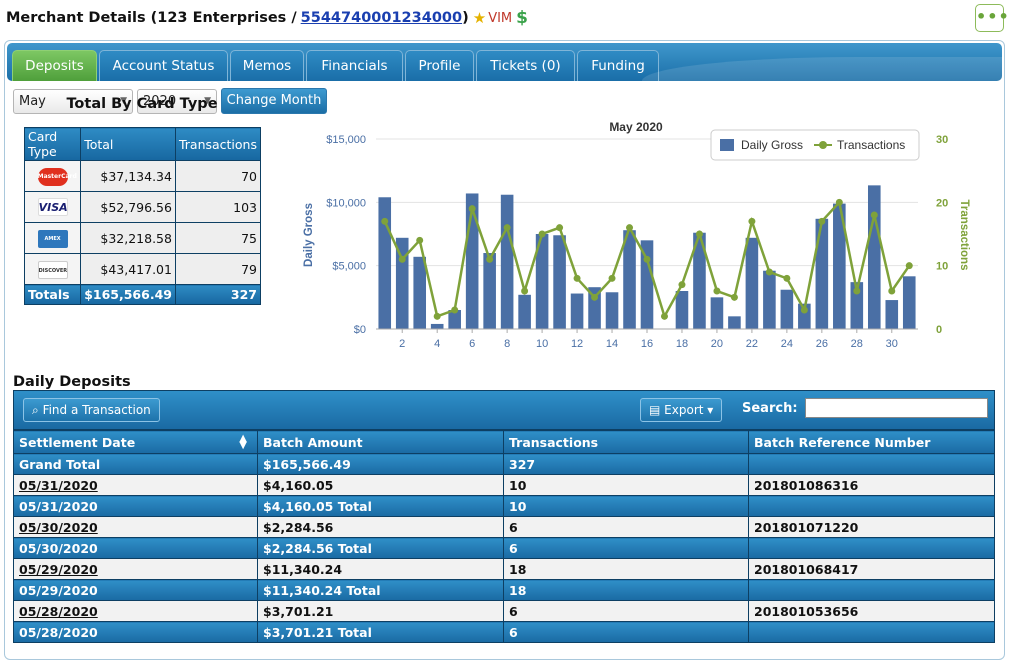 The image size is (1009, 660). Describe the element at coordinates (939, 330) in the screenshot. I see `y2-tick-label: 0` at that location.